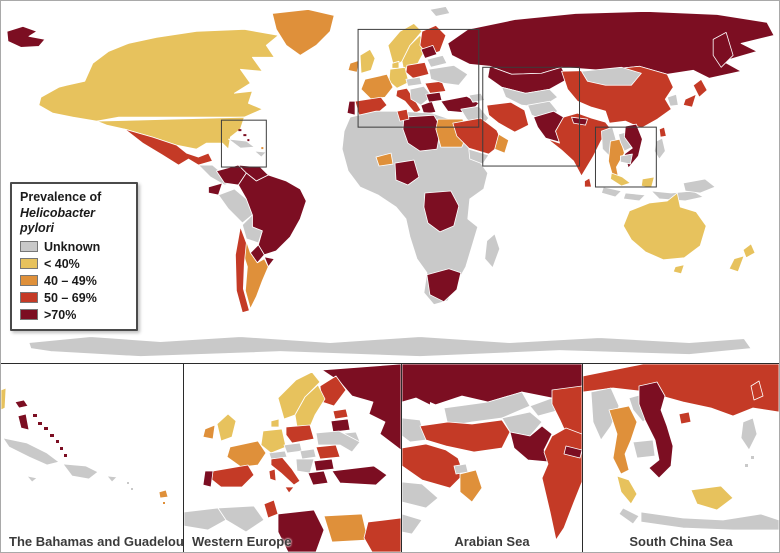  What do you see at coordinates (531, 116) in the screenshot?
I see `inset-box-arabian-sea` at bounding box center [531, 116].